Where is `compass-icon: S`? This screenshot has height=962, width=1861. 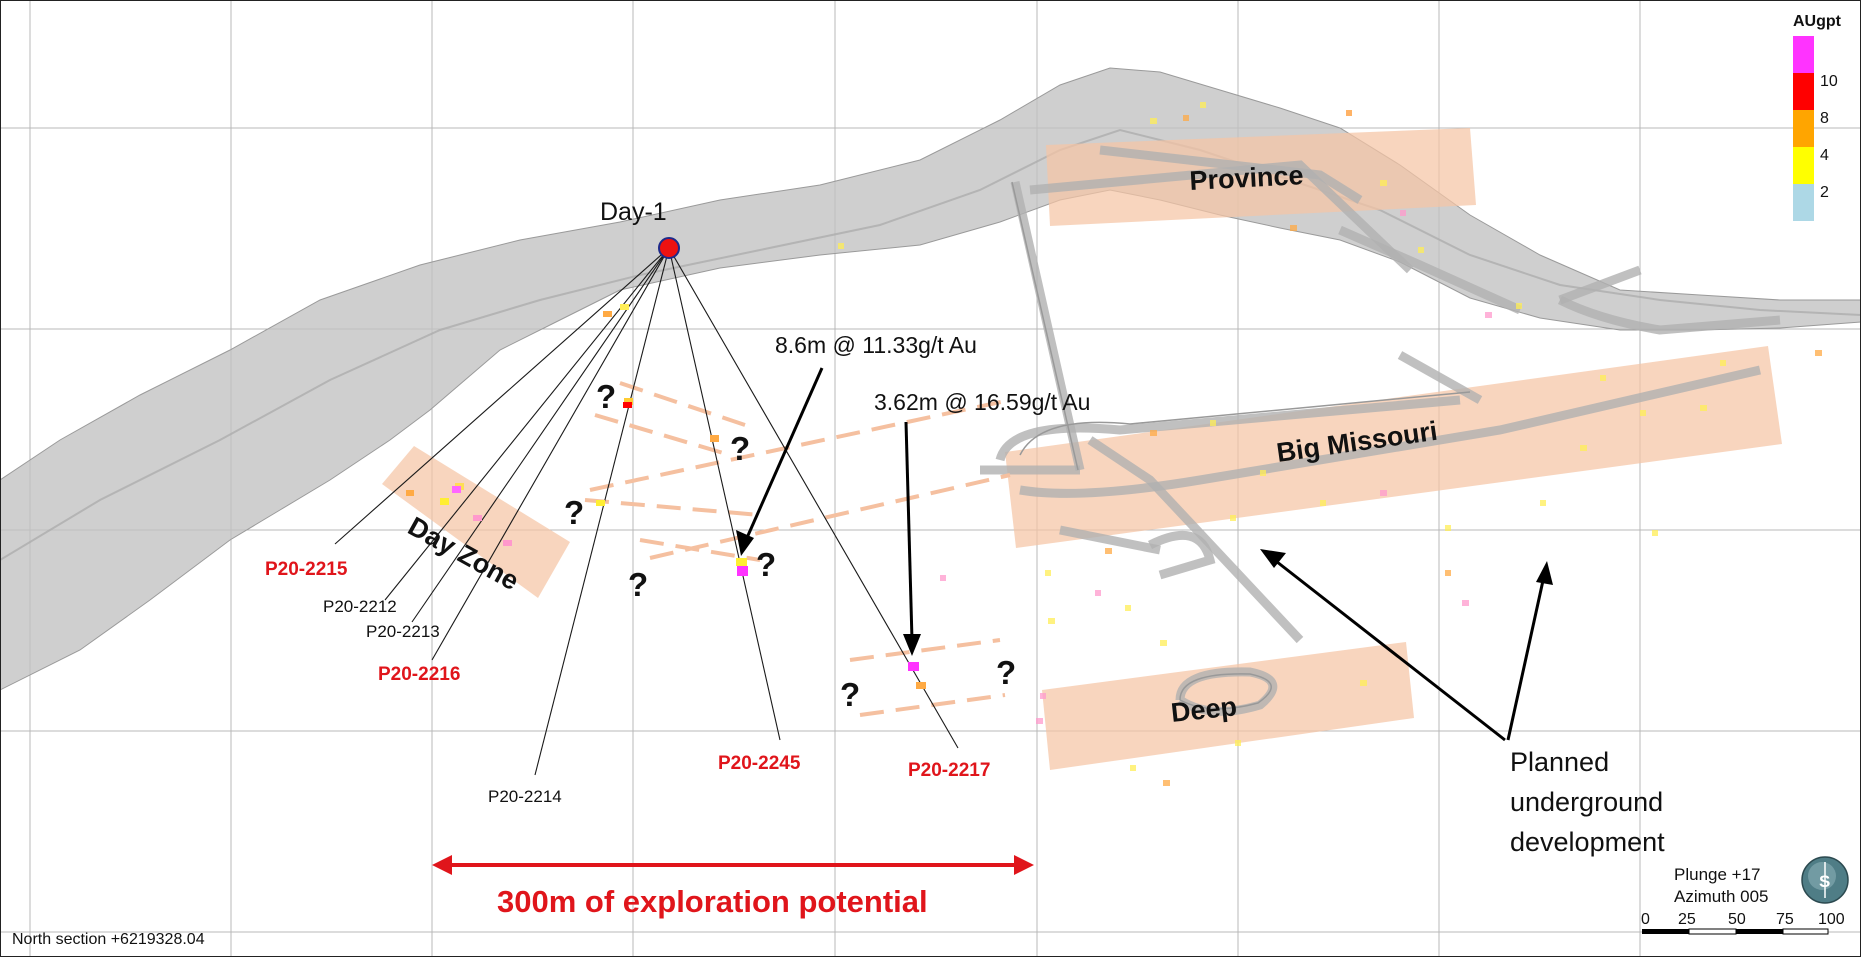 compass-icon: S is located at coordinates (1825, 880).